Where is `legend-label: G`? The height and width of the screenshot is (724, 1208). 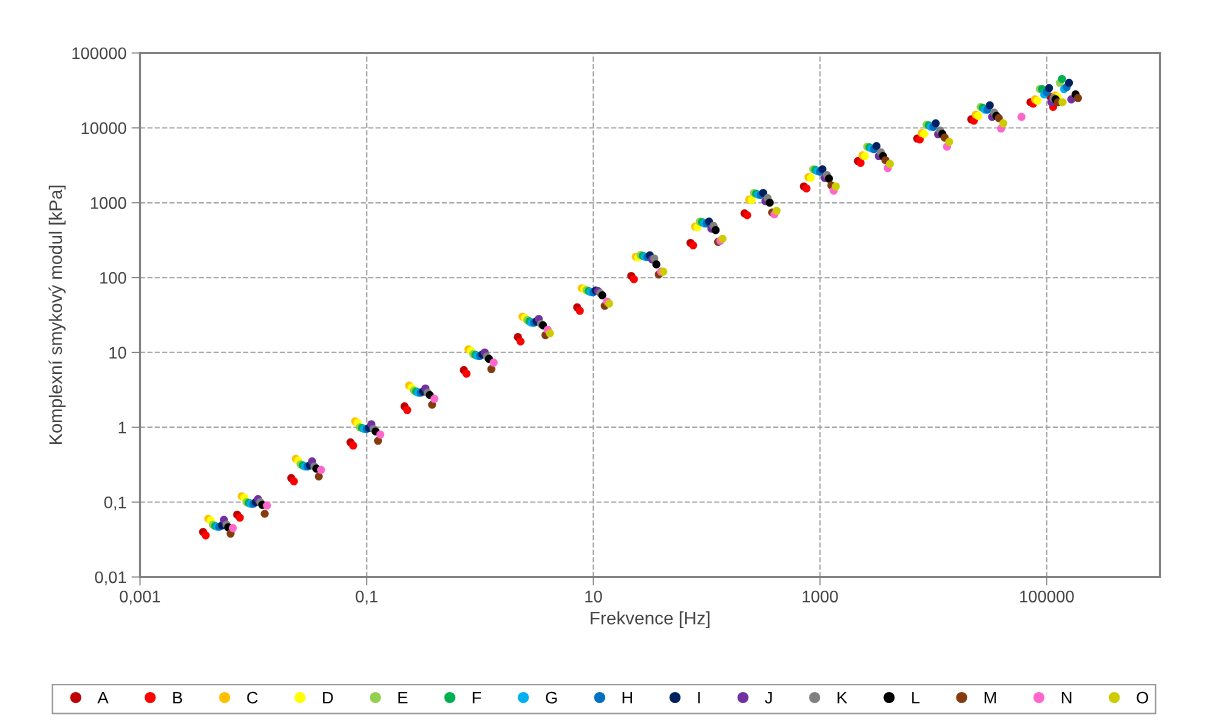 legend-label: G is located at coordinates (551, 697).